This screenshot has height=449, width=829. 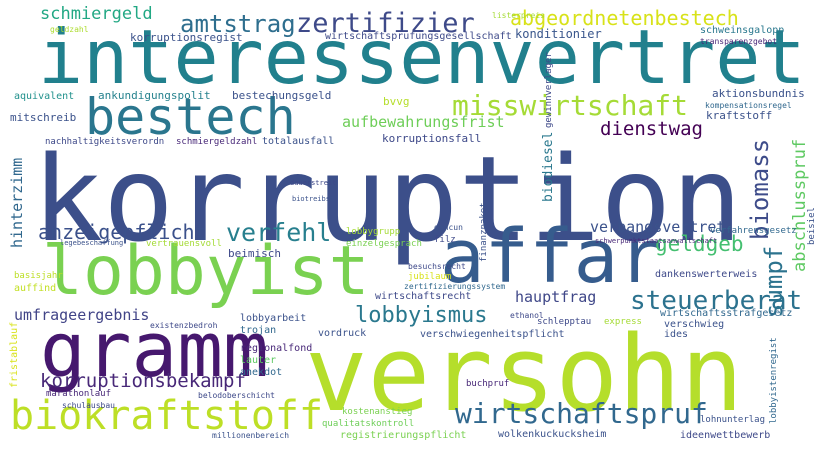 What do you see at coordinates (373, 232) in the screenshot?
I see `word-lobbygrupp: lobbygrupp` at bounding box center [373, 232].